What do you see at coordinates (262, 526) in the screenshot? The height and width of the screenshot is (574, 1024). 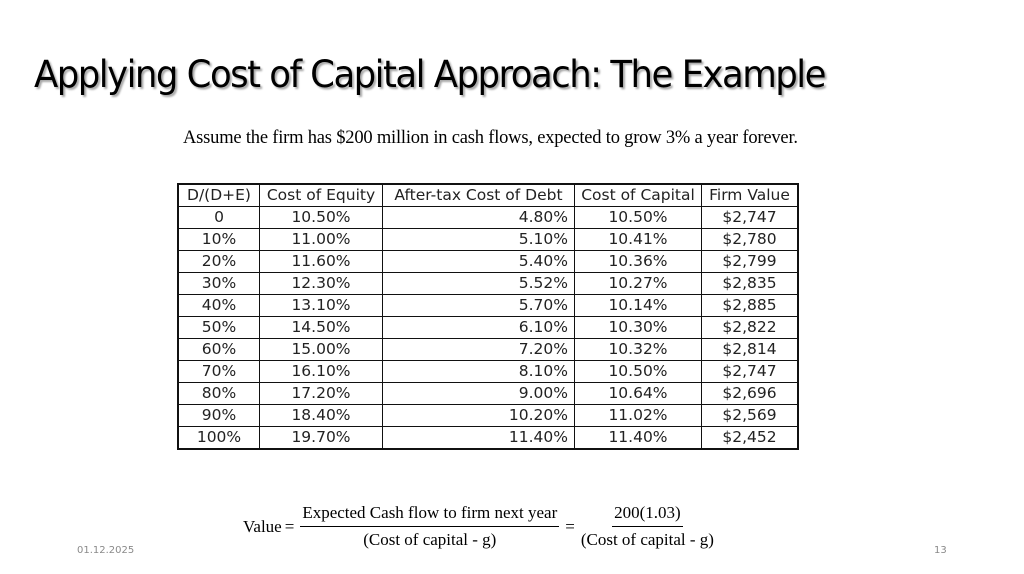 I see `formula-lhs: Value` at bounding box center [262, 526].